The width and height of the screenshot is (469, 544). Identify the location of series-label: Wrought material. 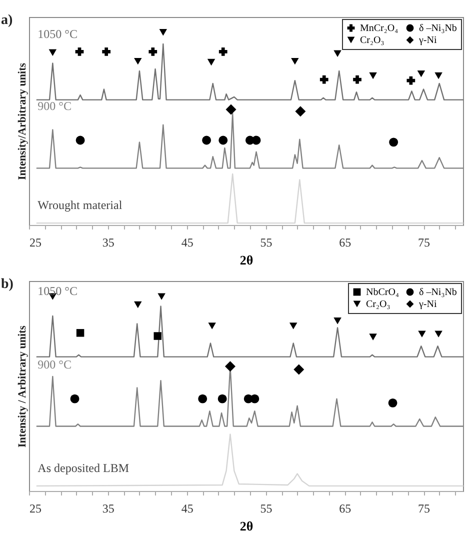
(80, 205).